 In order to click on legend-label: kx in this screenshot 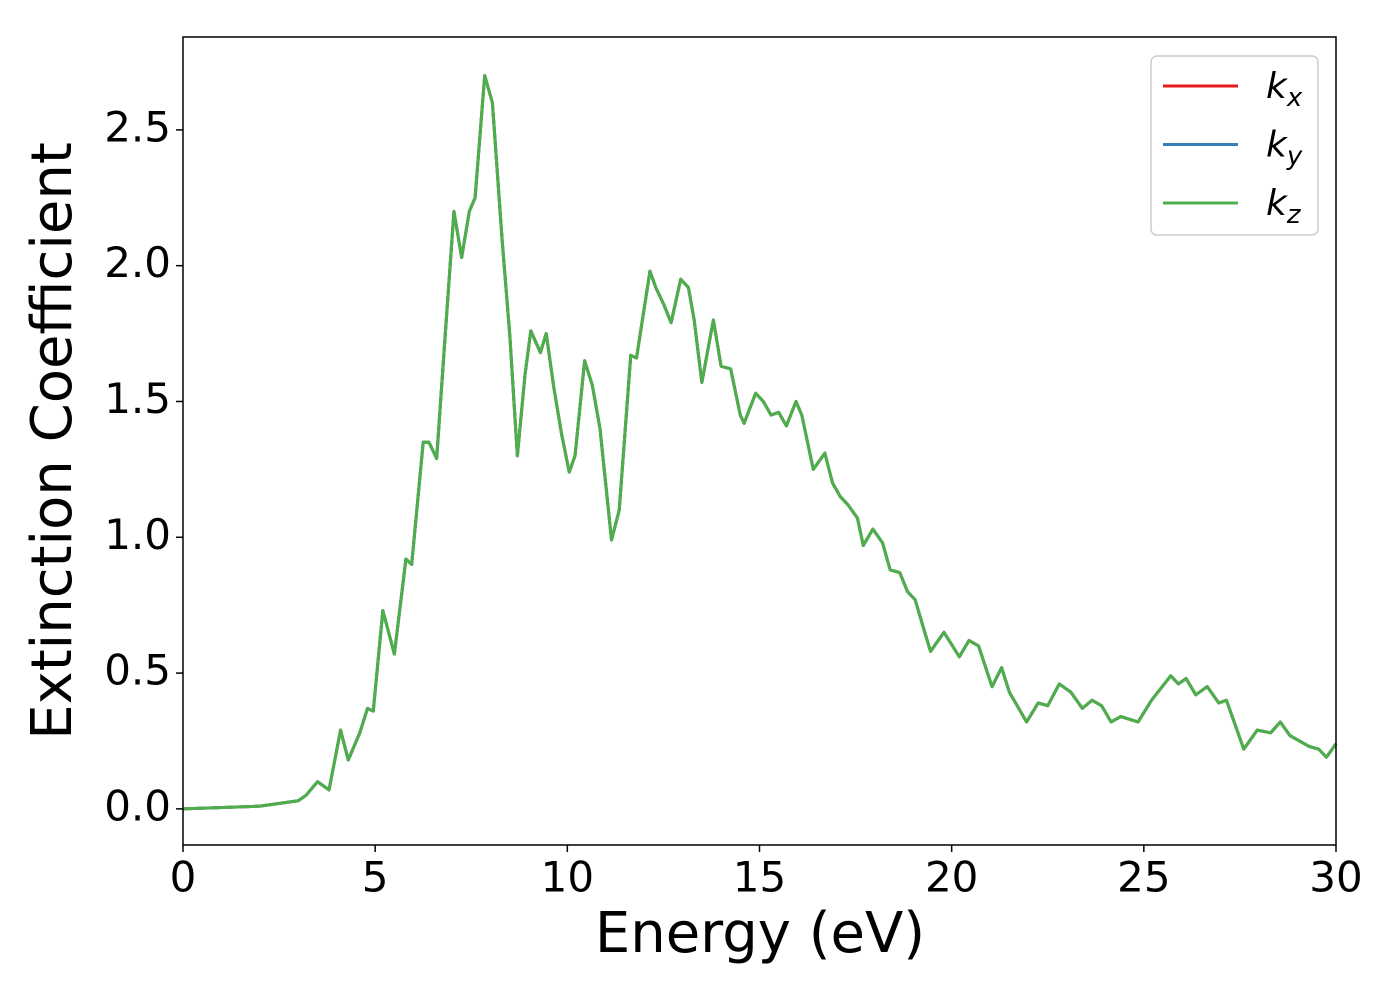, I will do `click(1284, 89)`.